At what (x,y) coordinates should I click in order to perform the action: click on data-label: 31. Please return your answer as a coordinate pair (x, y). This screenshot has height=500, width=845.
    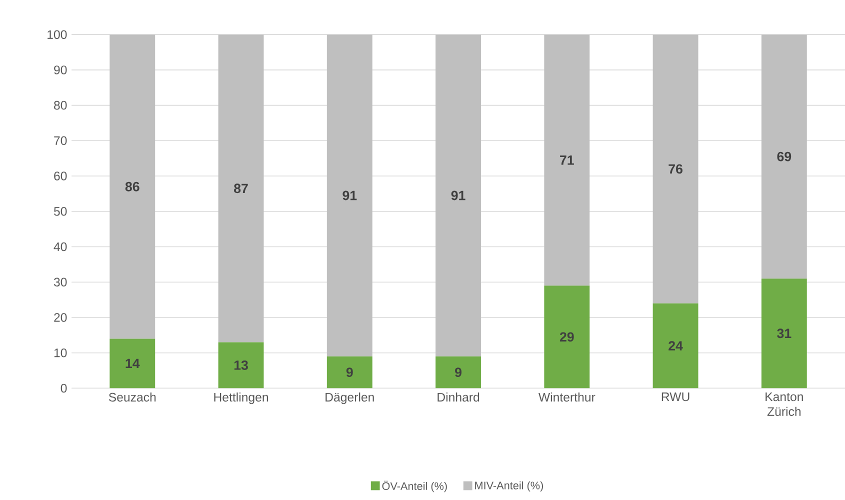
    Looking at the image, I should click on (784, 333).